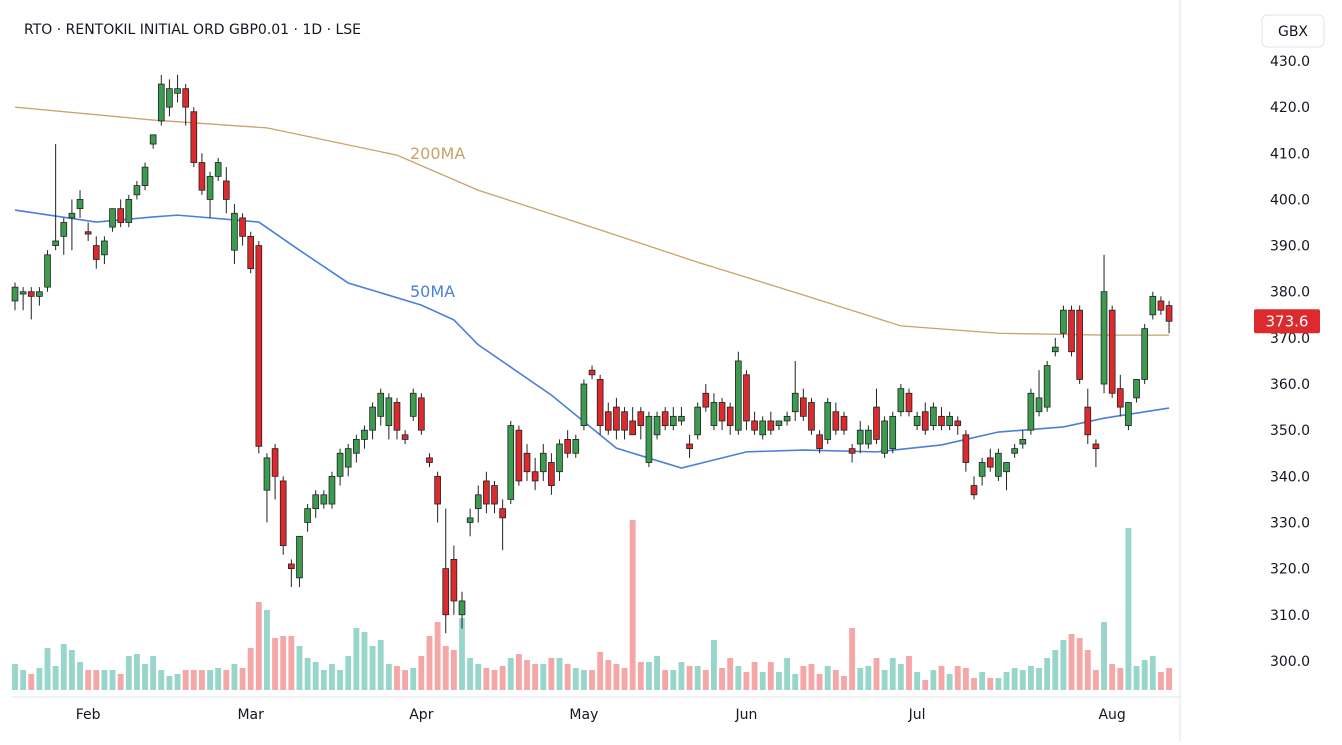 This screenshot has height=745, width=1342. Describe the element at coordinates (1290, 62) in the screenshot. I see `y-tick-label: 430.0` at that location.